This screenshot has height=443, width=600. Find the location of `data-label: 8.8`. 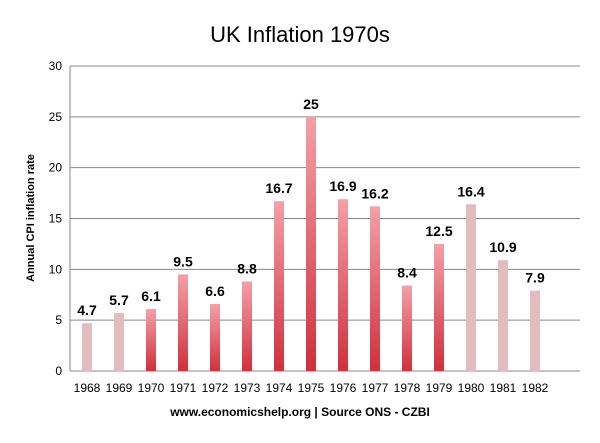

data-label: 8.8 is located at coordinates (247, 269).